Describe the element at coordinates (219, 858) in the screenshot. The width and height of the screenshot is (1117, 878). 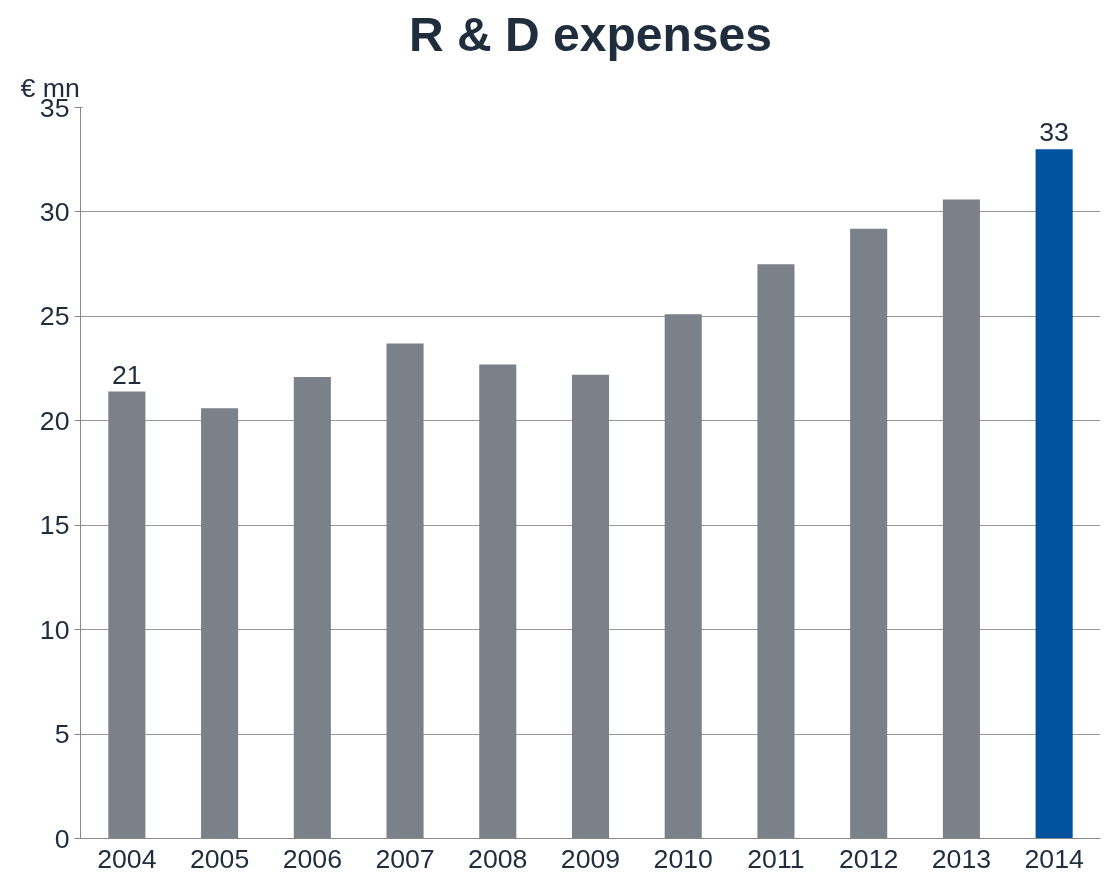
I see `x-tick-label: 2005` at that location.